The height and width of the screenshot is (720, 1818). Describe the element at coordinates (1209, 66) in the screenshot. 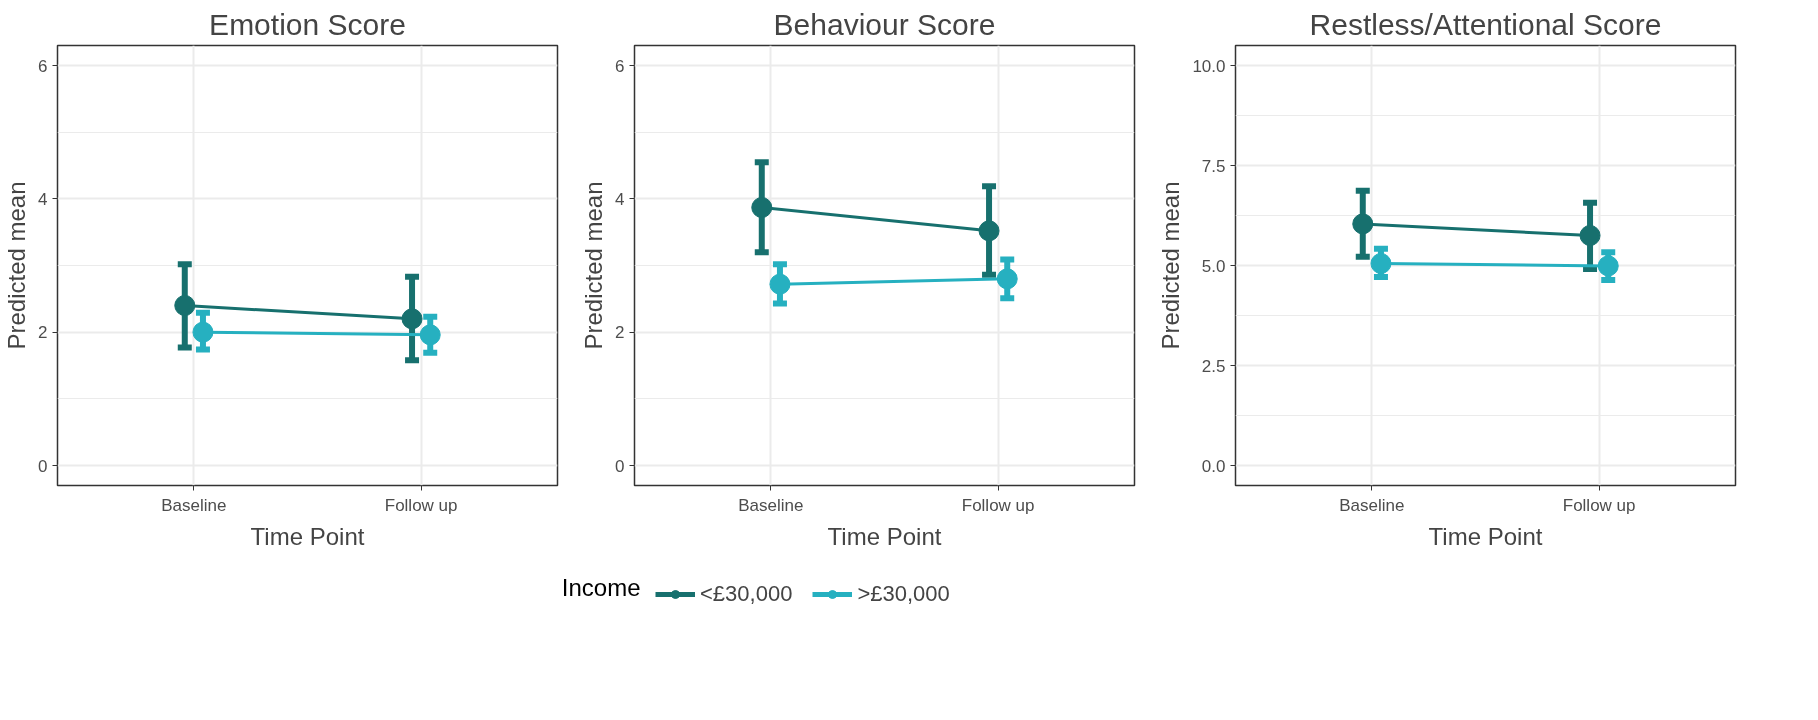

I see `y-tick-label: 10.0` at that location.